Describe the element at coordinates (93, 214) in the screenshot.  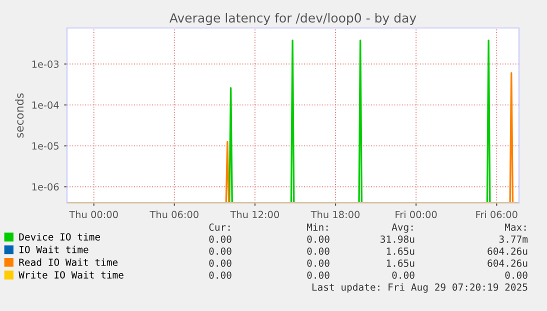
I see `x-tick-label: Thu 00:00` at that location.